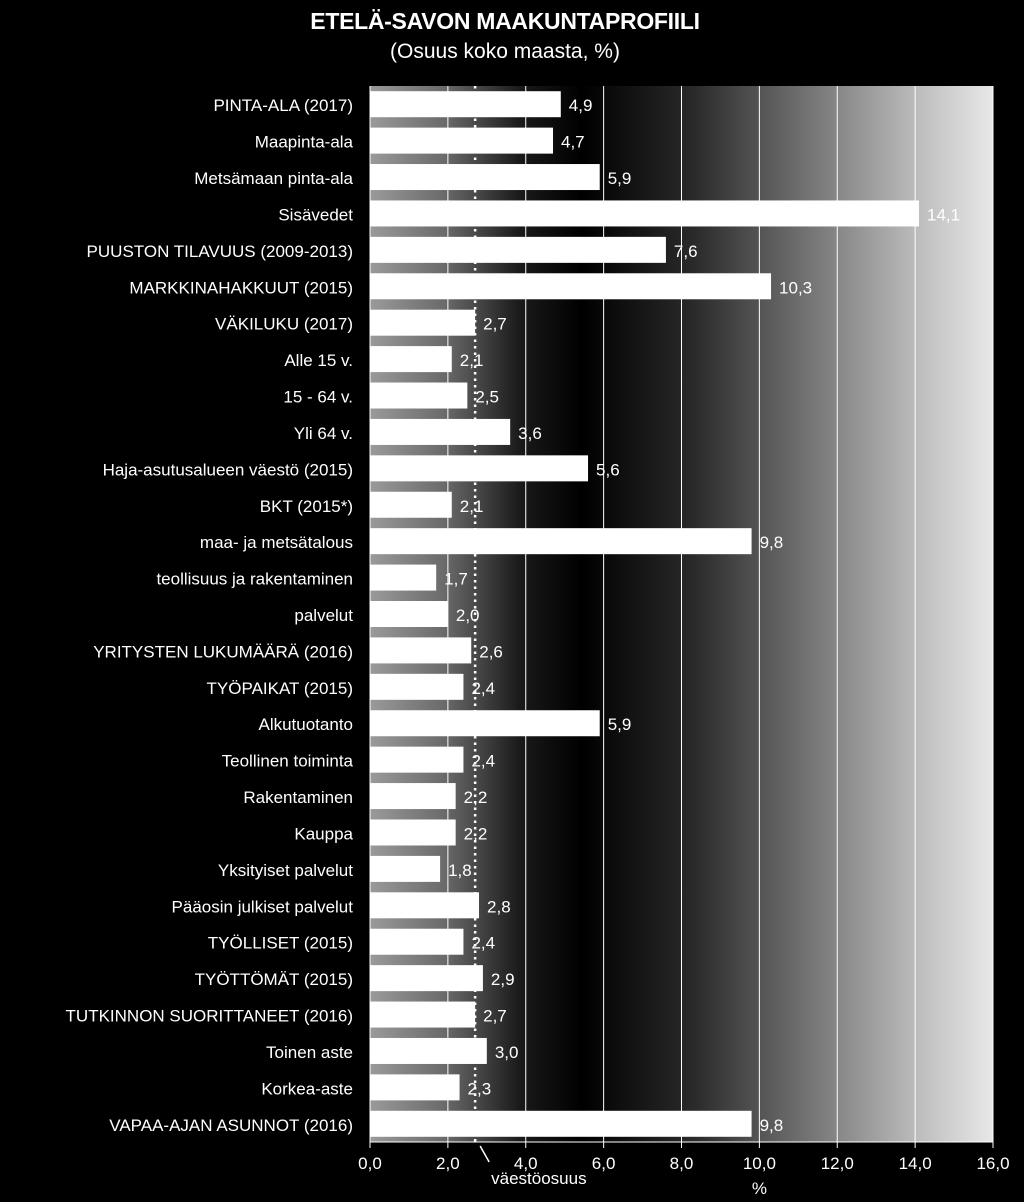  I want to click on category-label: Alkutuotanto, so click(305, 724).